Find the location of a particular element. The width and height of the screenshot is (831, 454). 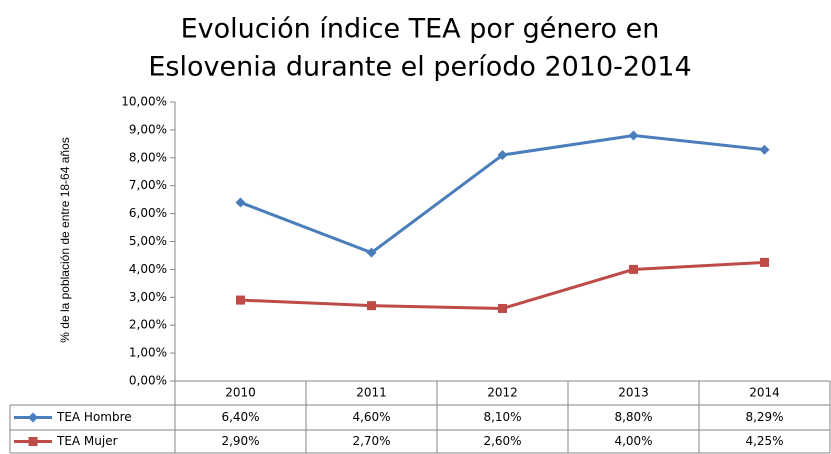

y-tick-label: 0,00% is located at coordinates (148, 381).